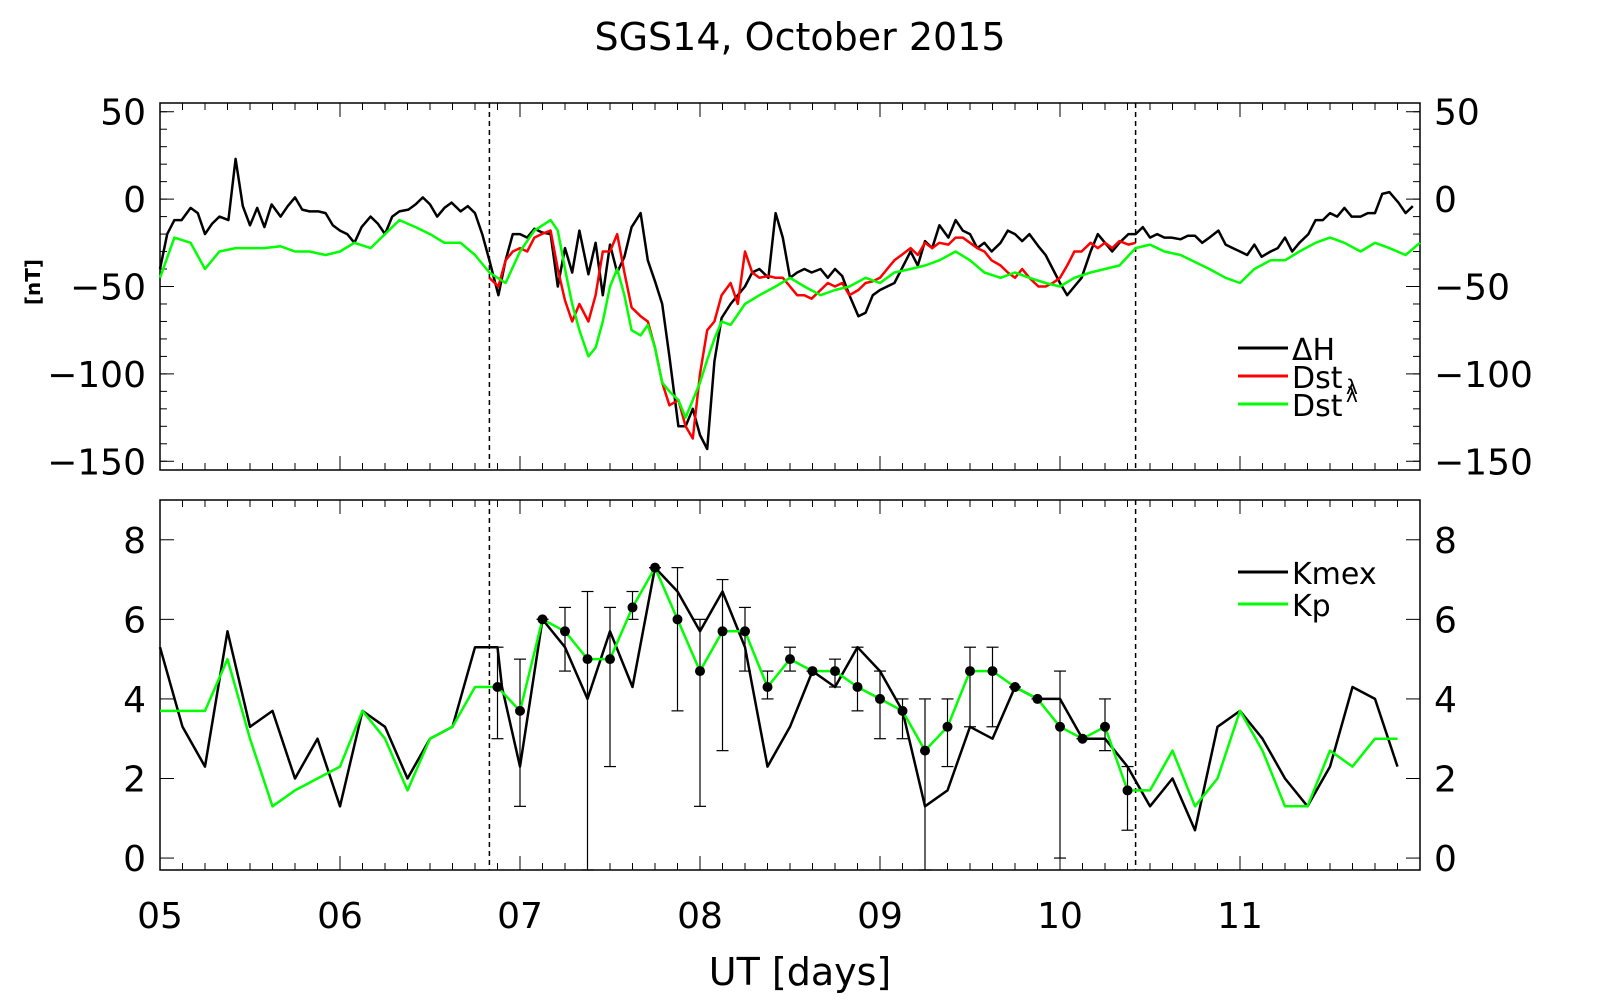 Image resolution: width=1600 pixels, height=1005 pixels. I want to click on right-y-tick-label: 6, so click(1445, 620).